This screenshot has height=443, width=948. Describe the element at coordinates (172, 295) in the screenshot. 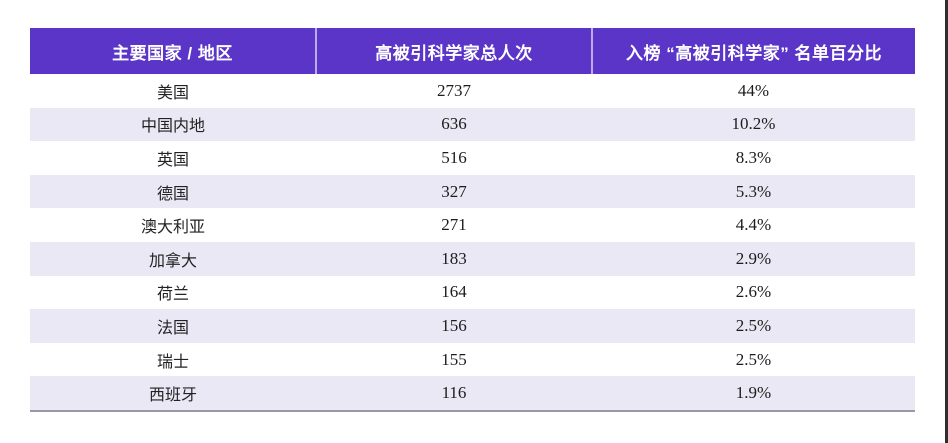

I see `cell-country: 荷兰` at that location.